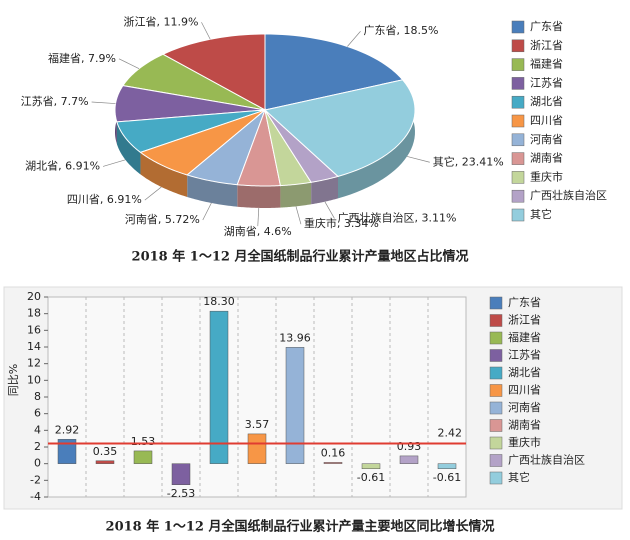 Image resolution: width=630 pixels, height=540 pixels. I want to click on bar-value-label: 13.96, so click(295, 337).